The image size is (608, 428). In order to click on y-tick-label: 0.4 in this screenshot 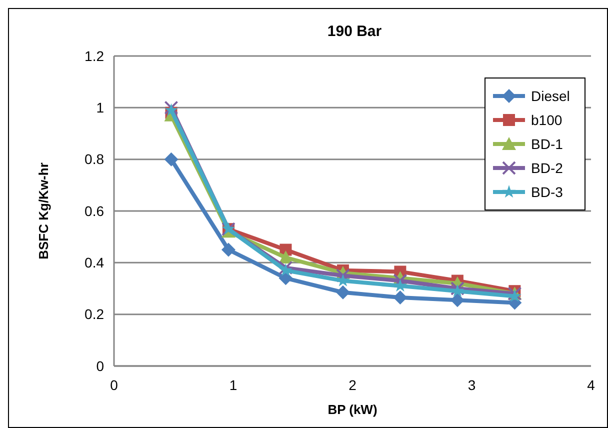, I will do `click(94, 262)`.